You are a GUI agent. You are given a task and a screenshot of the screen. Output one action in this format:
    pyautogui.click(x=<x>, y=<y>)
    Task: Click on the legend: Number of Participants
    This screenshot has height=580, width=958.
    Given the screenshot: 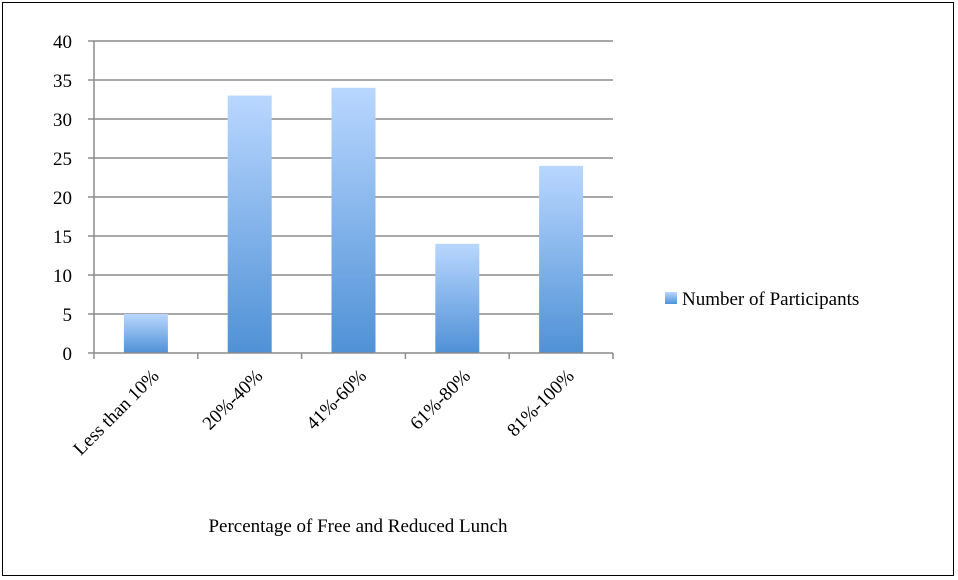 What is the action you would take?
    pyautogui.click(x=762, y=299)
    